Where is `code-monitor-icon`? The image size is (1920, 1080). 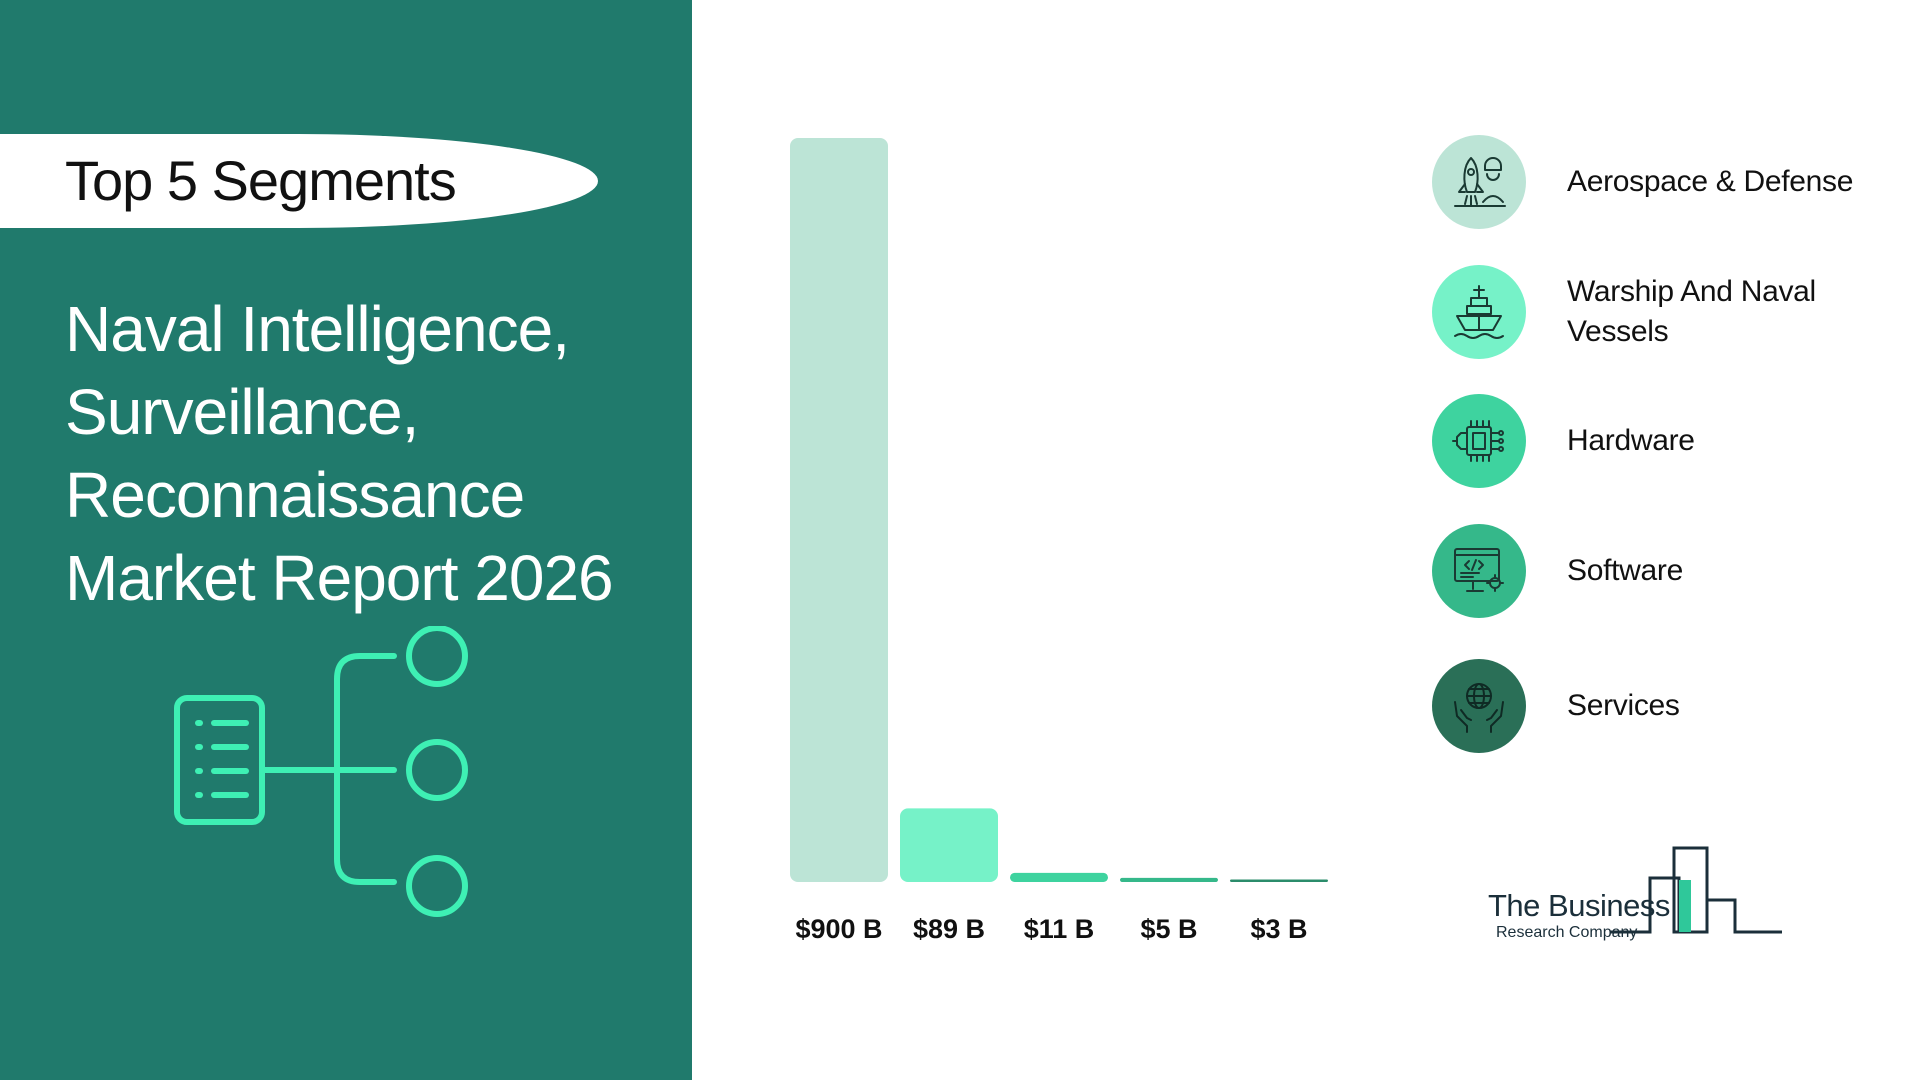
code-monitor-icon is located at coordinates (1479, 570).